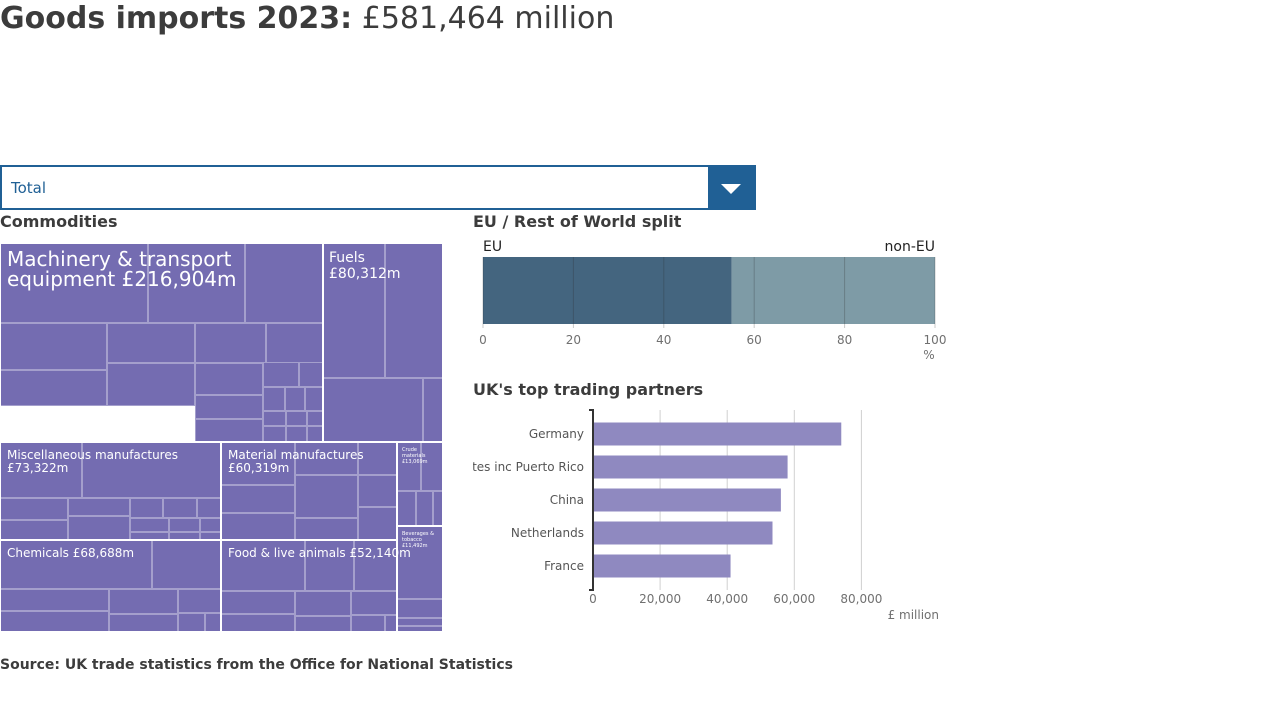  I want to click on commodity-select: Total, so click(378, 187).